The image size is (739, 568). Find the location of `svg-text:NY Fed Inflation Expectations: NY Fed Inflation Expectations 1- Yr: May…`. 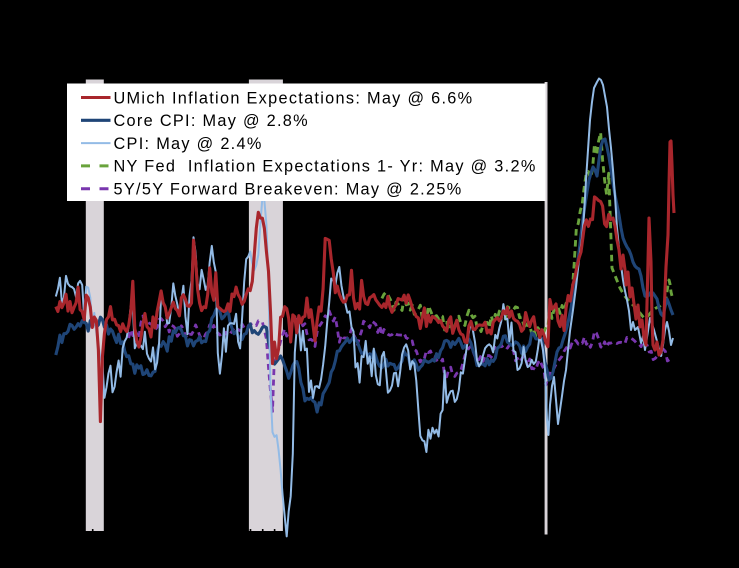

svg-text:NY Fed Inflation Expectations: NY Fed Inflation Expectations 1- Yr: May… is located at coordinates (325, 167).